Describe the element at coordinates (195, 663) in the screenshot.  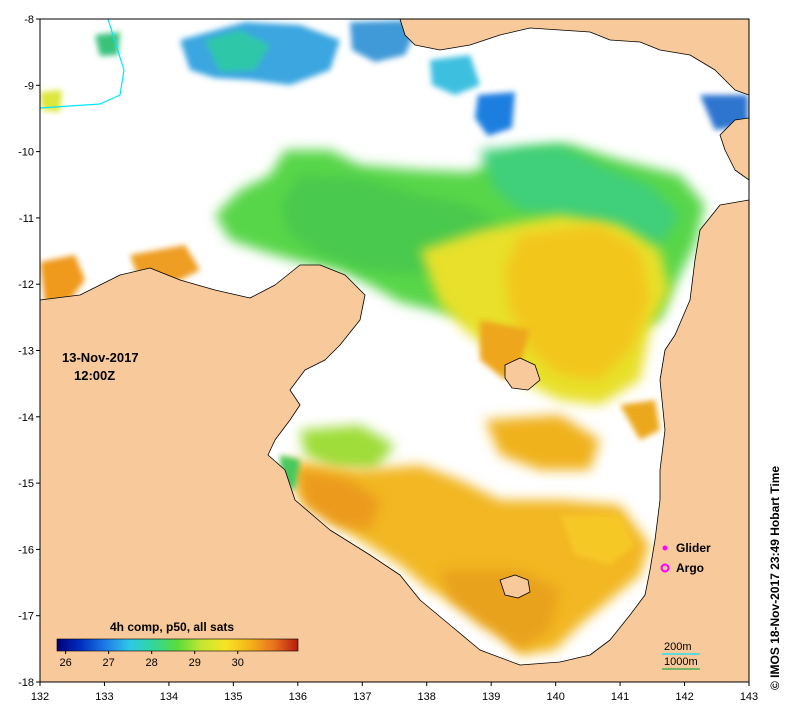
I see `colorbar-tick-label: 29` at that location.